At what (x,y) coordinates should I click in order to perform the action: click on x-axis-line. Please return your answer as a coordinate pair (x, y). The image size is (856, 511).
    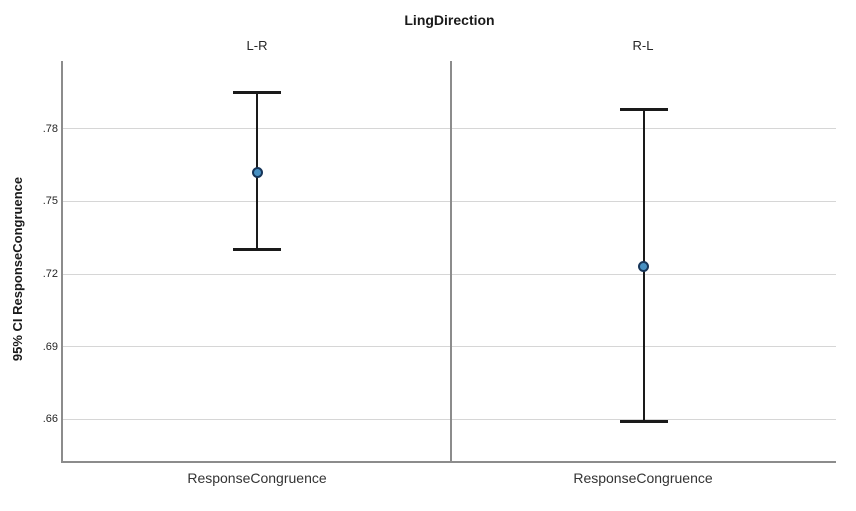
    Looking at the image, I should click on (448, 462).